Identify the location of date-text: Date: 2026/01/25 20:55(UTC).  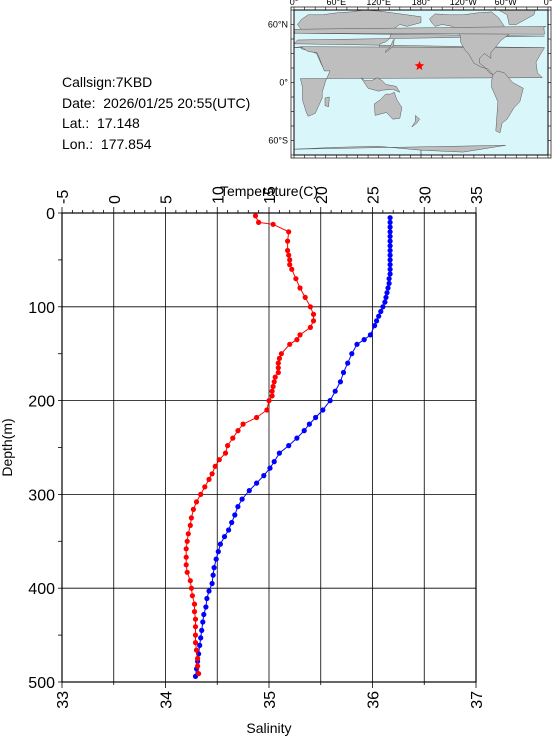
(156, 102).